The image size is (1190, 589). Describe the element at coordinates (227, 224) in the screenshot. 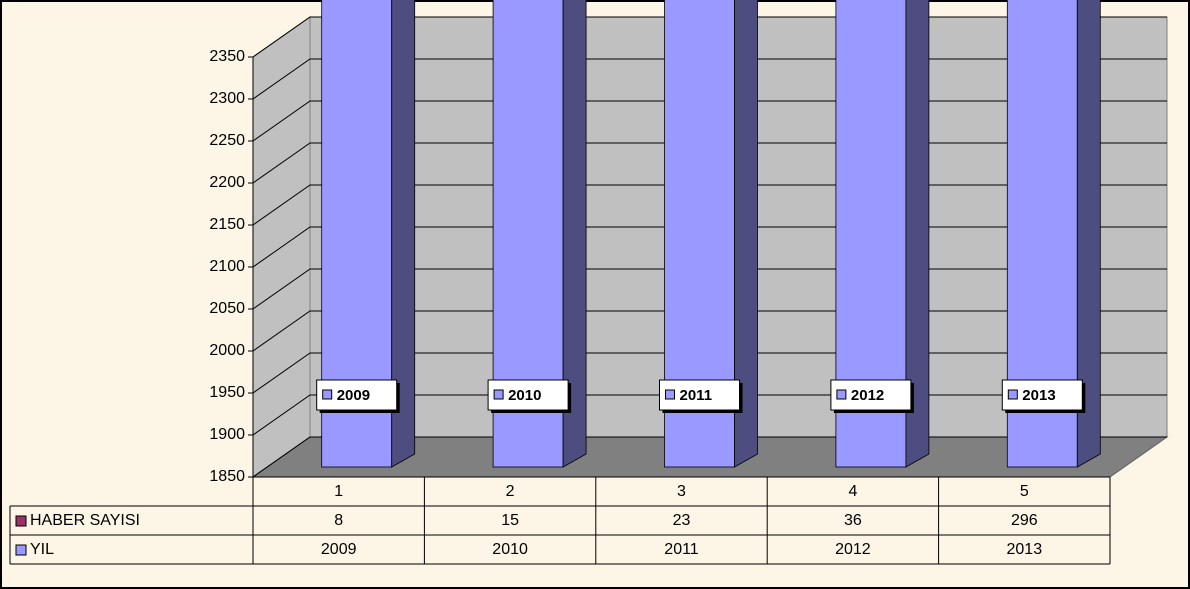

I see `y-tick-label: 2150` at that location.